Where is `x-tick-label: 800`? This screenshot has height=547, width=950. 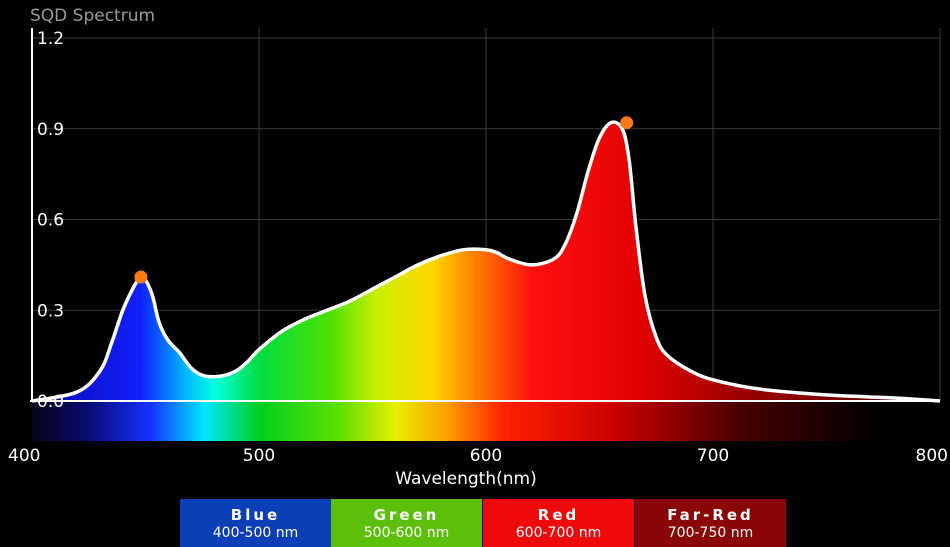
x-tick-label: 800 is located at coordinates (932, 456).